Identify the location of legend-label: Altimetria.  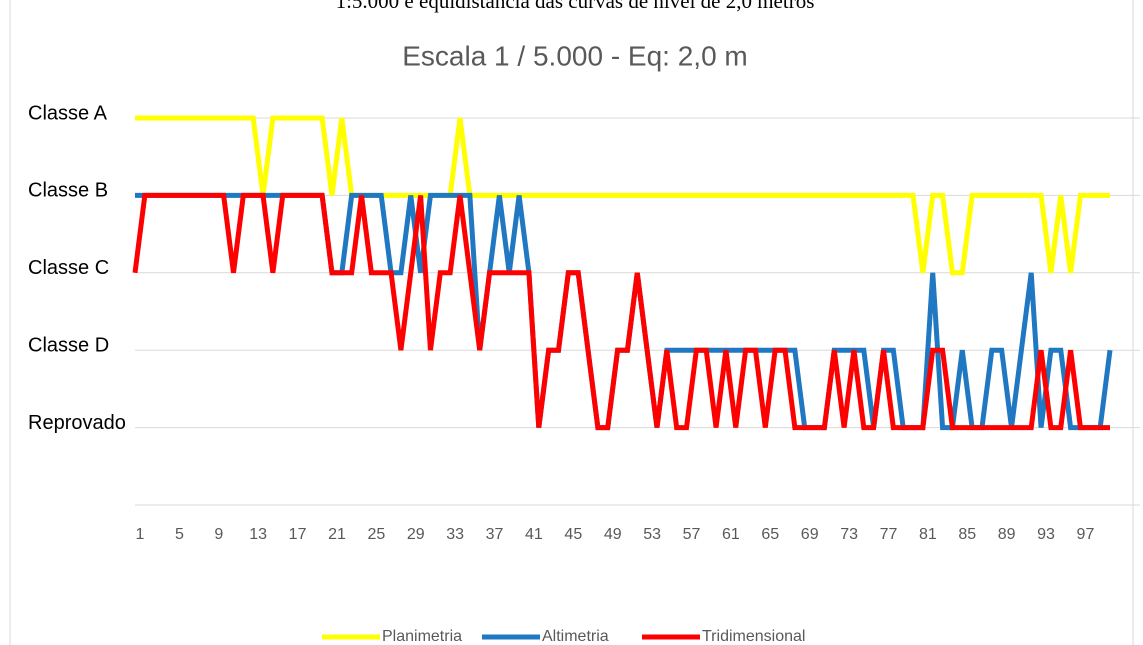
(575, 636).